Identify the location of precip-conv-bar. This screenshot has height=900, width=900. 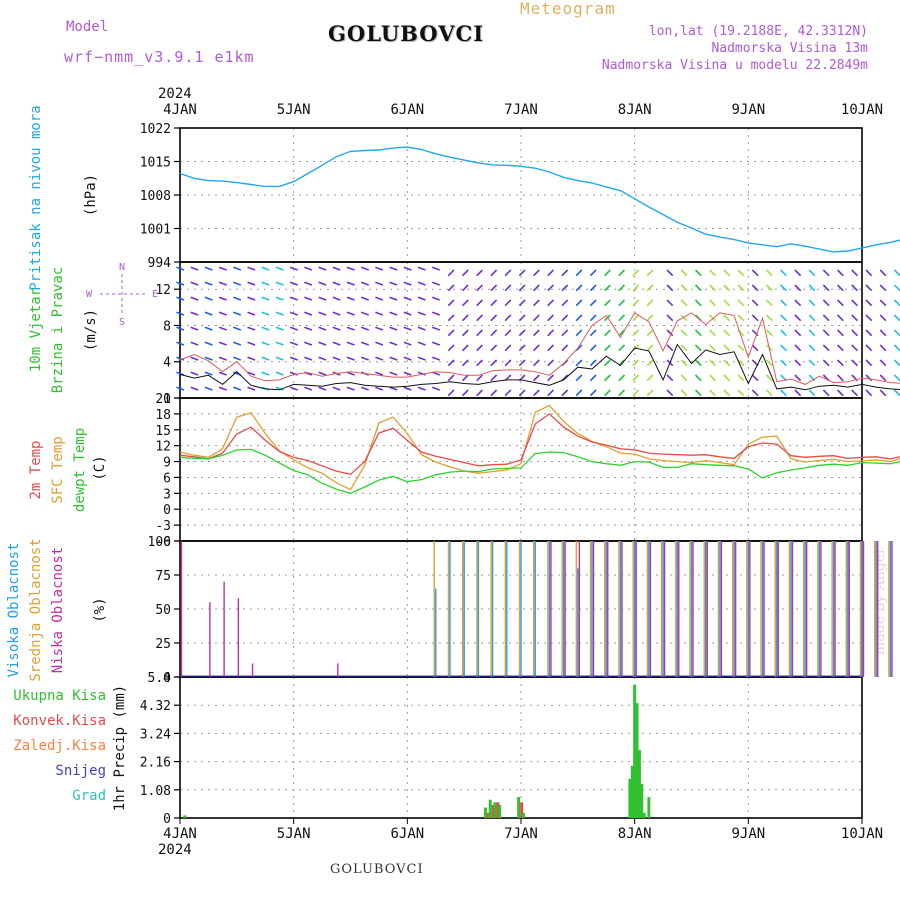
(488, 815).